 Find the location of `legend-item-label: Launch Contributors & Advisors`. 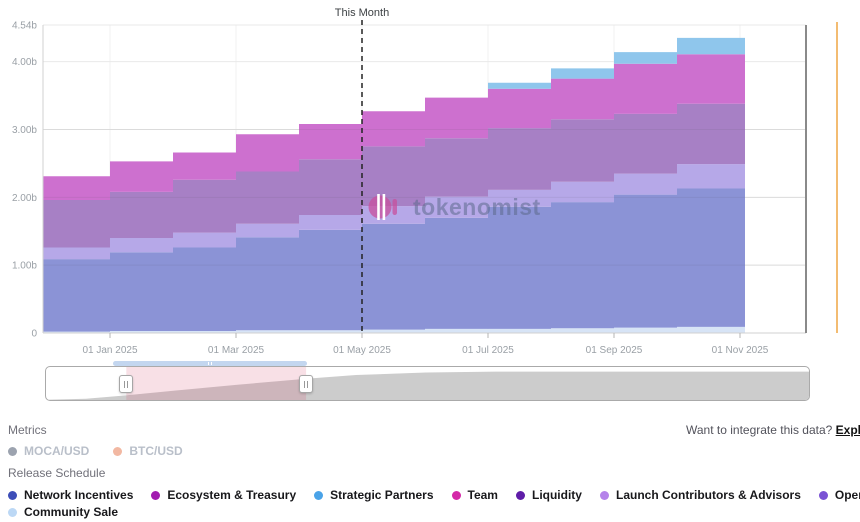

legend-item-label: Launch Contributors & Advisors is located at coordinates (708, 495).